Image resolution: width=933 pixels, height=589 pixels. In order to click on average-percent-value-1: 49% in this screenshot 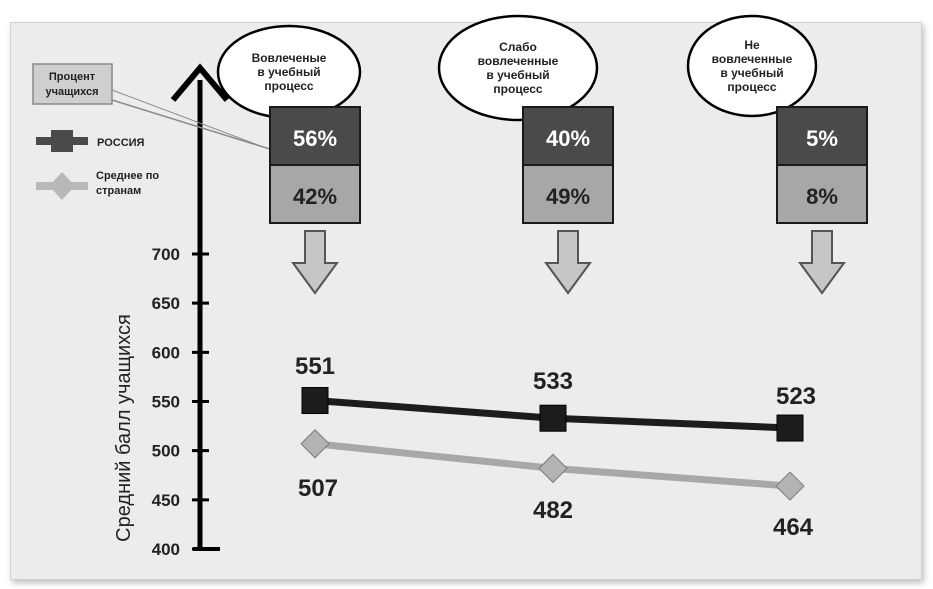, I will do `click(568, 196)`.